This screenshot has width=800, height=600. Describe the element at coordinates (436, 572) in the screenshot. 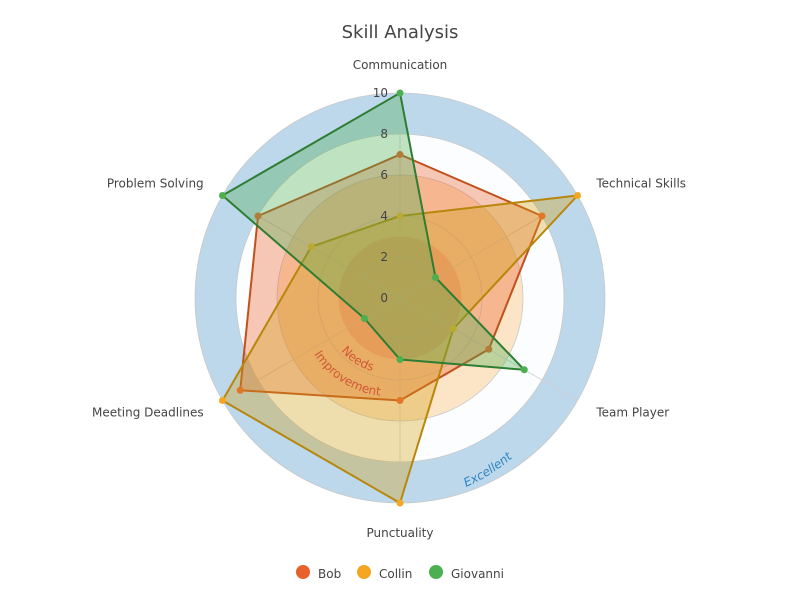

I see `legend-swatch-giovanni` at that location.